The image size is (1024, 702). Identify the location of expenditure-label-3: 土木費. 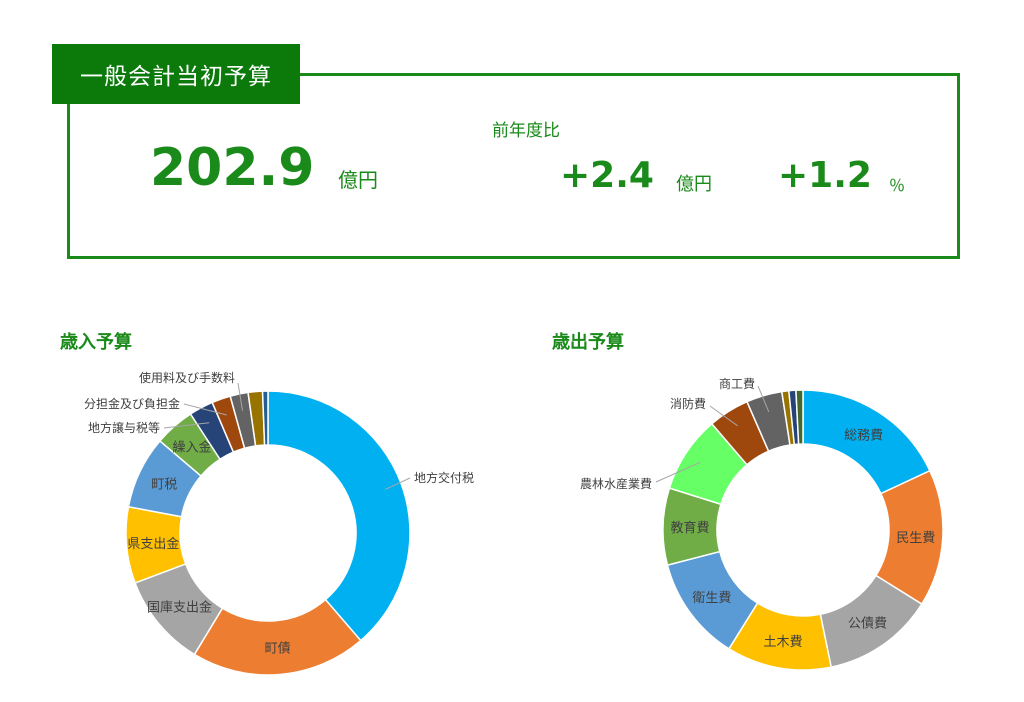
(783, 642).